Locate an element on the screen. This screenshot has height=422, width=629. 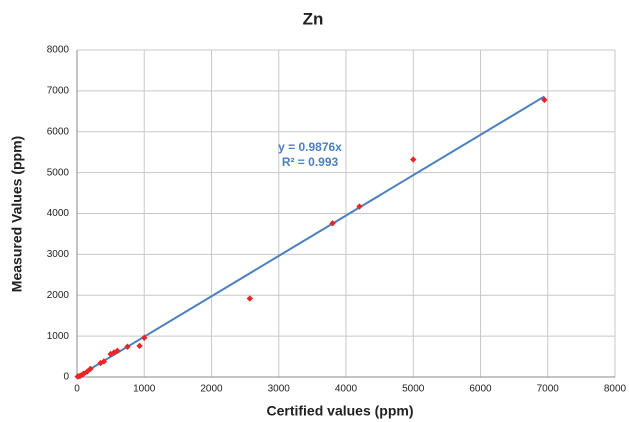
x-tick-label: 0 is located at coordinates (77, 389).